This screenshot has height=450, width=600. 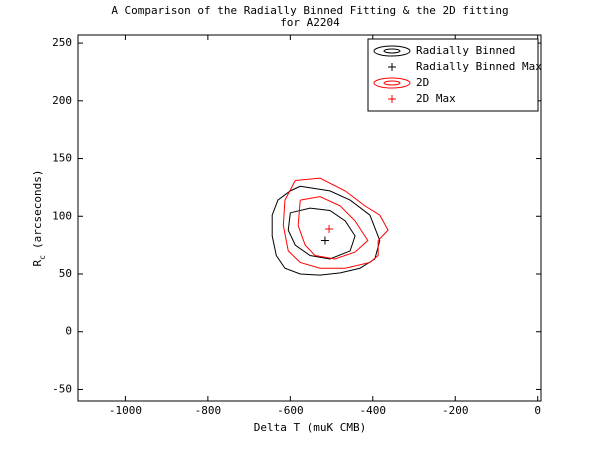 I want to click on x-tick-label: -200, so click(x=455, y=410).